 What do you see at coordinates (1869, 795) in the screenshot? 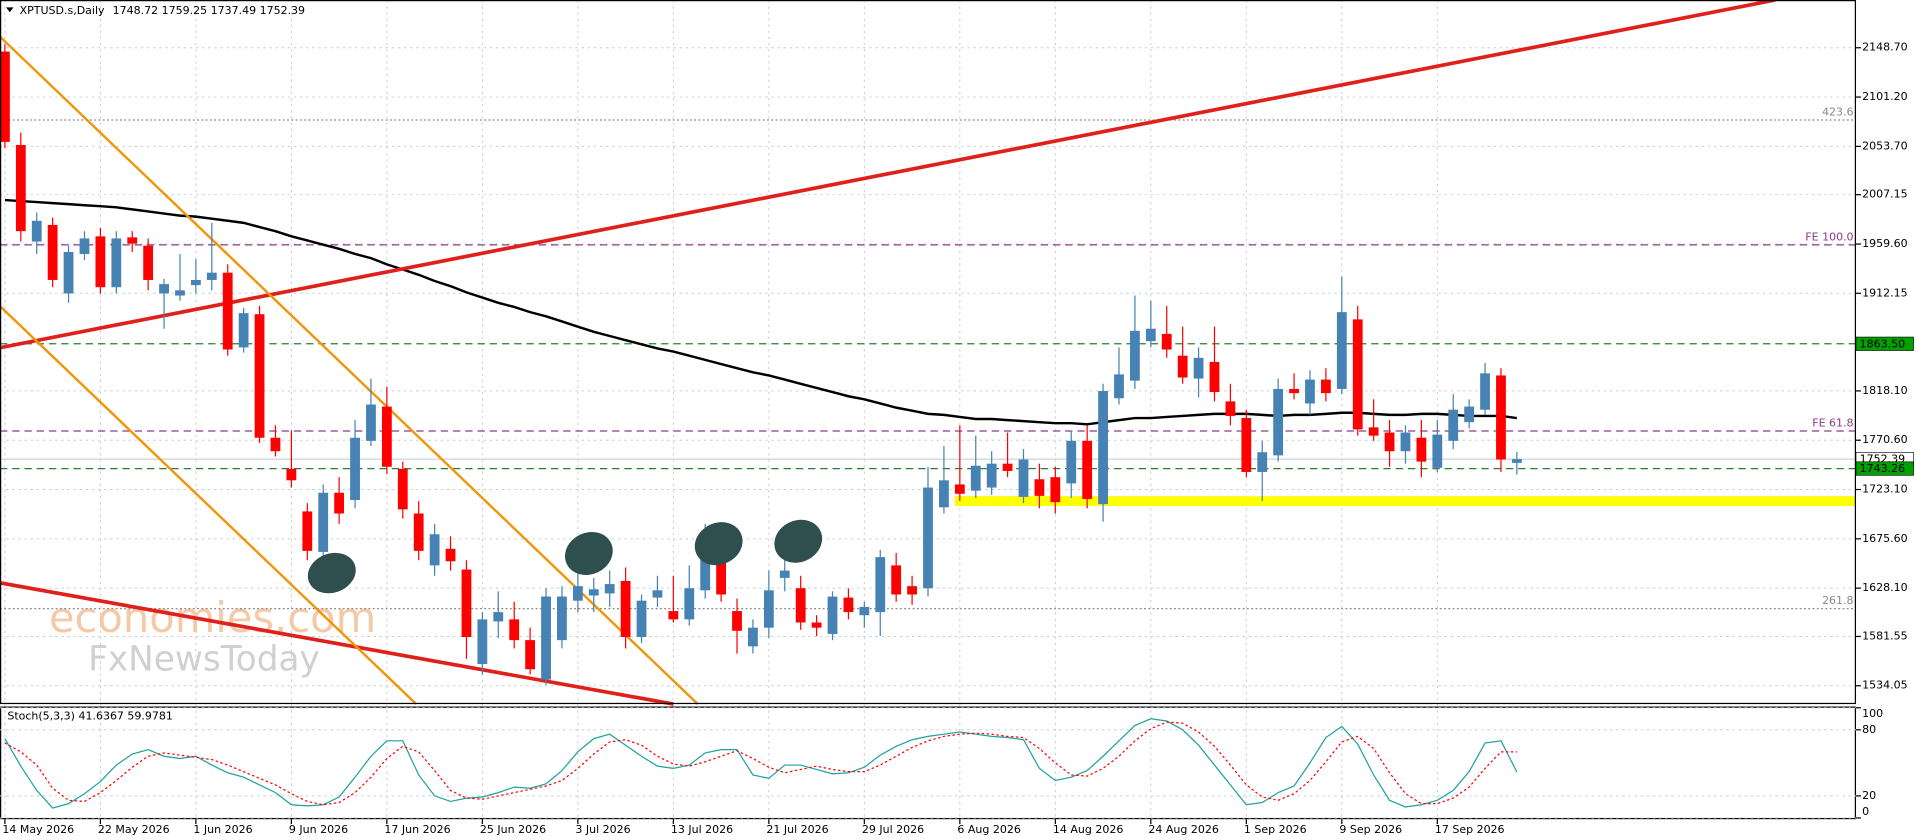
I see `y-tick-label: 20` at bounding box center [1869, 795].